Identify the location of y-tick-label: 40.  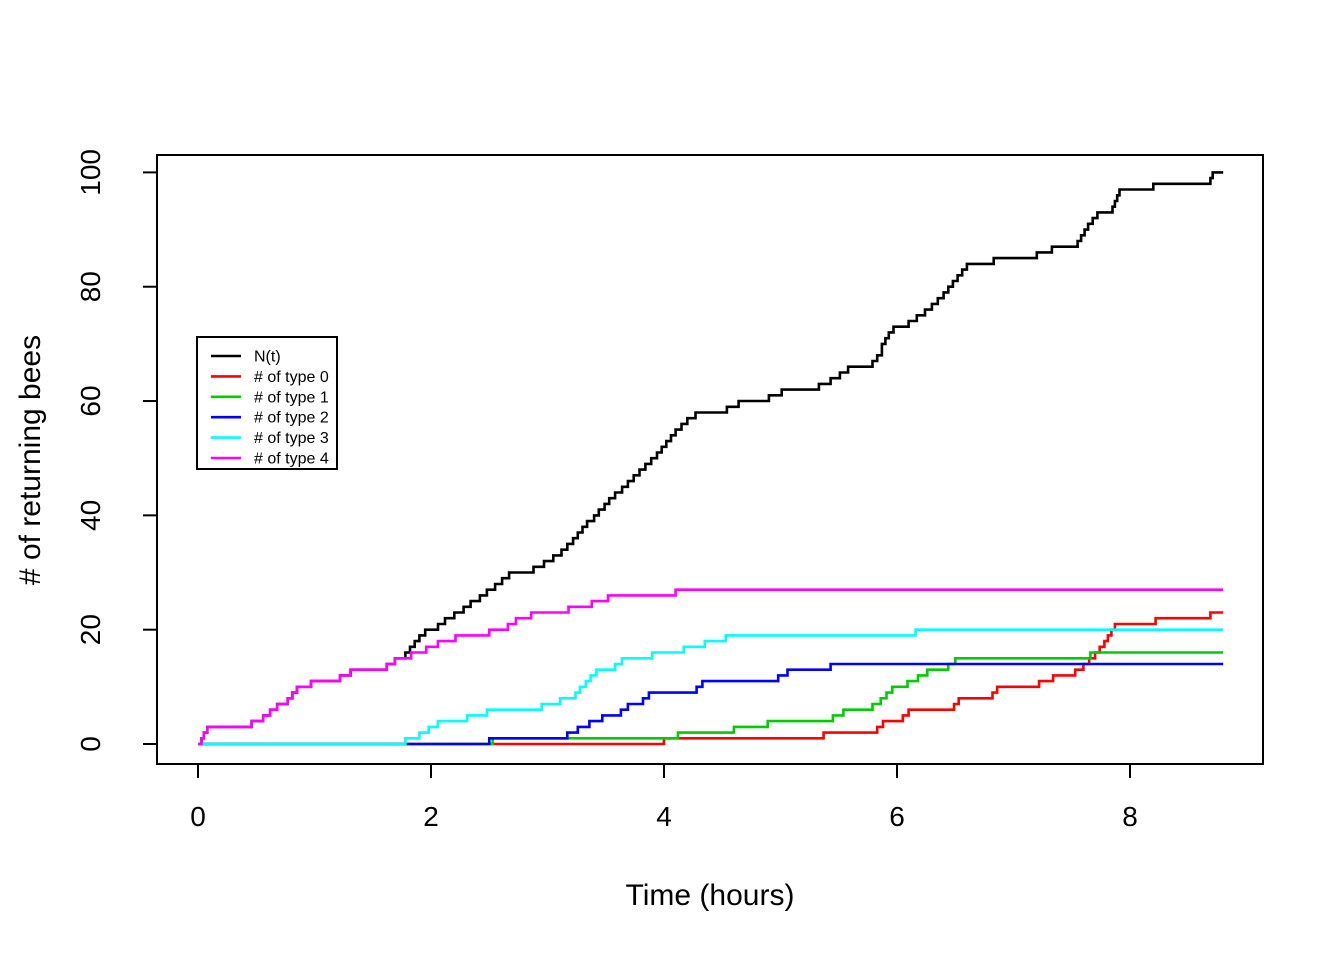
(90, 515).